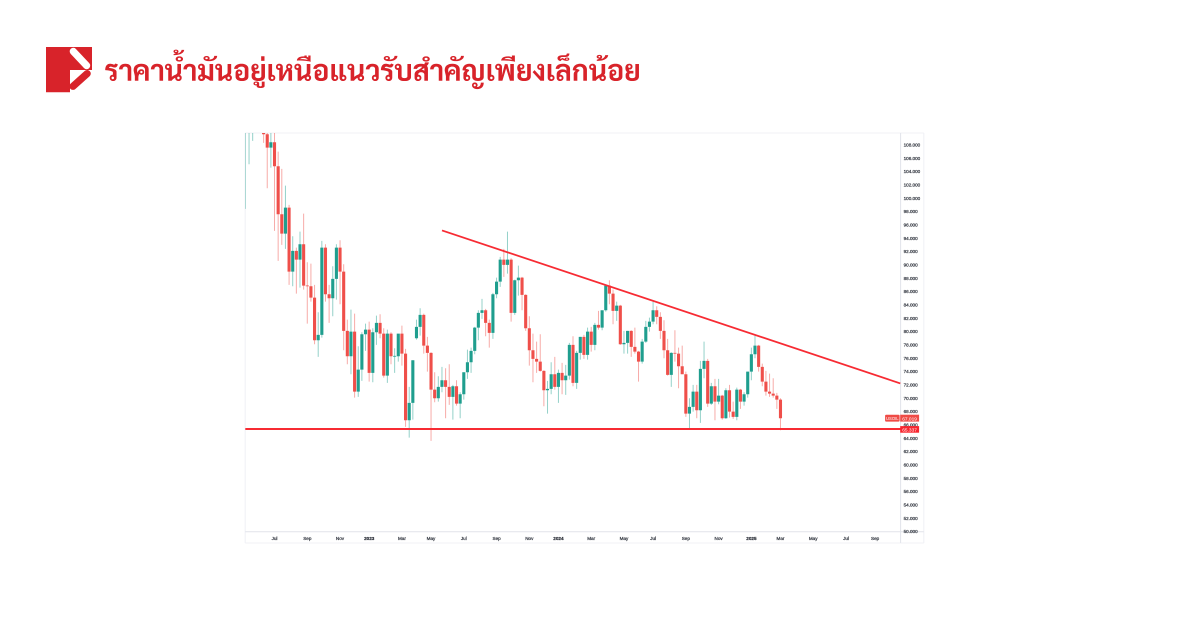 The height and width of the screenshot is (628, 1200). What do you see at coordinates (911, 238) in the screenshot?
I see `svg-text: 94.000` at bounding box center [911, 238].